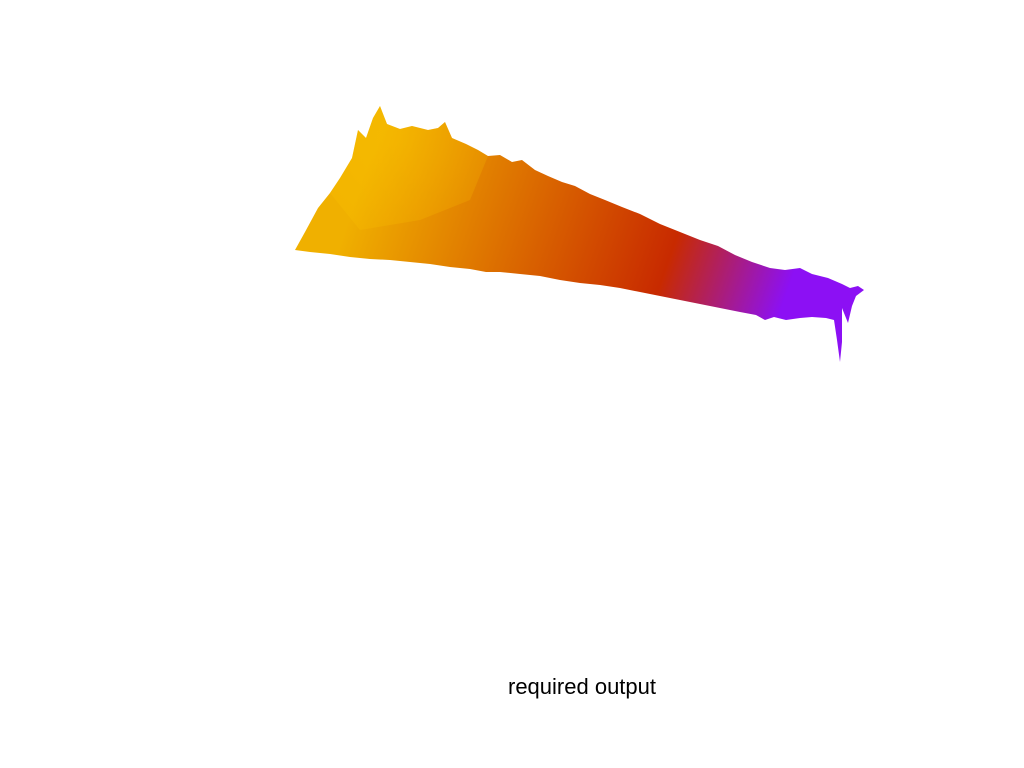 Image resolution: width=1024 pixels, height=768 pixels. I want to click on x-axis-label: required output, so click(582, 686).